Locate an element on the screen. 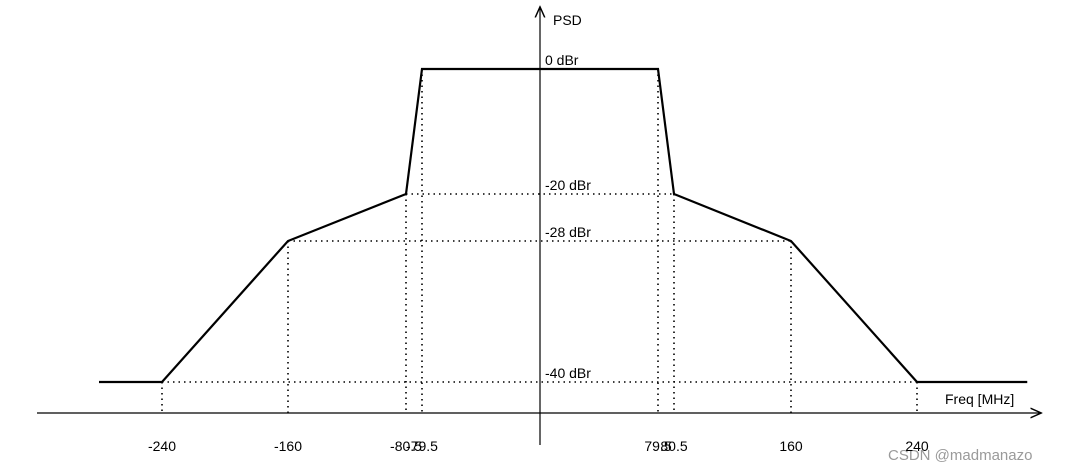 The image size is (1080, 470). x-tick-label: 240 is located at coordinates (917, 446).